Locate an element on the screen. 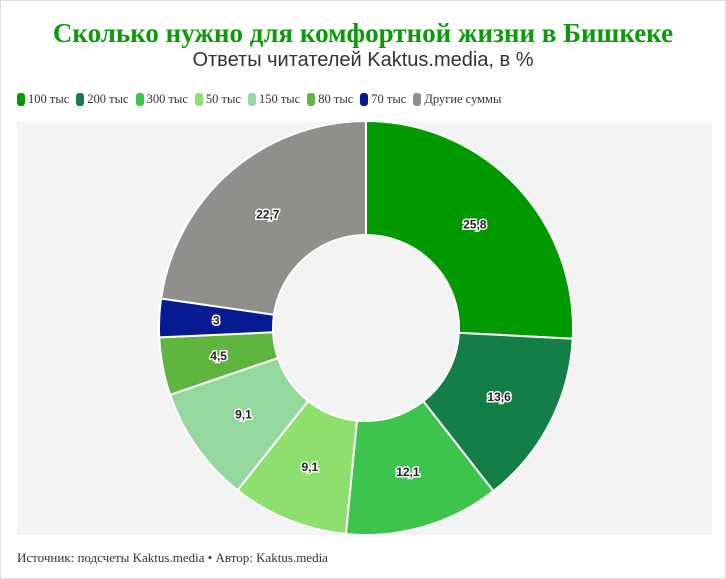 The width and height of the screenshot is (726, 579). legend-label: 150 тыс is located at coordinates (279, 99).